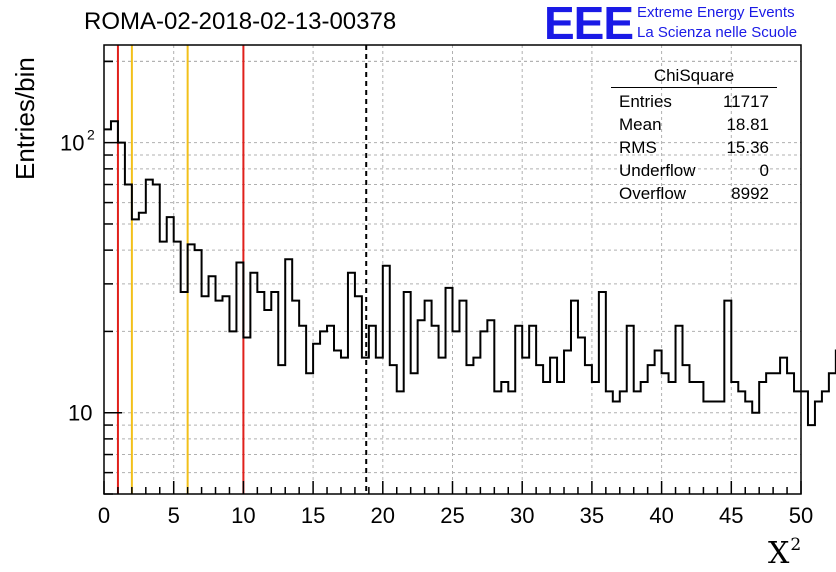  I want to click on stats-value: 8992, so click(750, 193).